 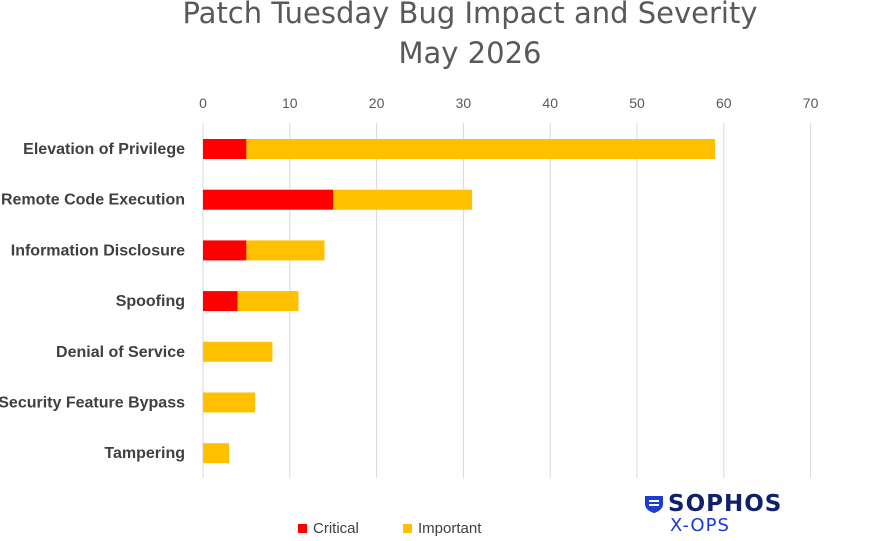 I want to click on category-label: Information Disclosure, so click(x=98, y=250).